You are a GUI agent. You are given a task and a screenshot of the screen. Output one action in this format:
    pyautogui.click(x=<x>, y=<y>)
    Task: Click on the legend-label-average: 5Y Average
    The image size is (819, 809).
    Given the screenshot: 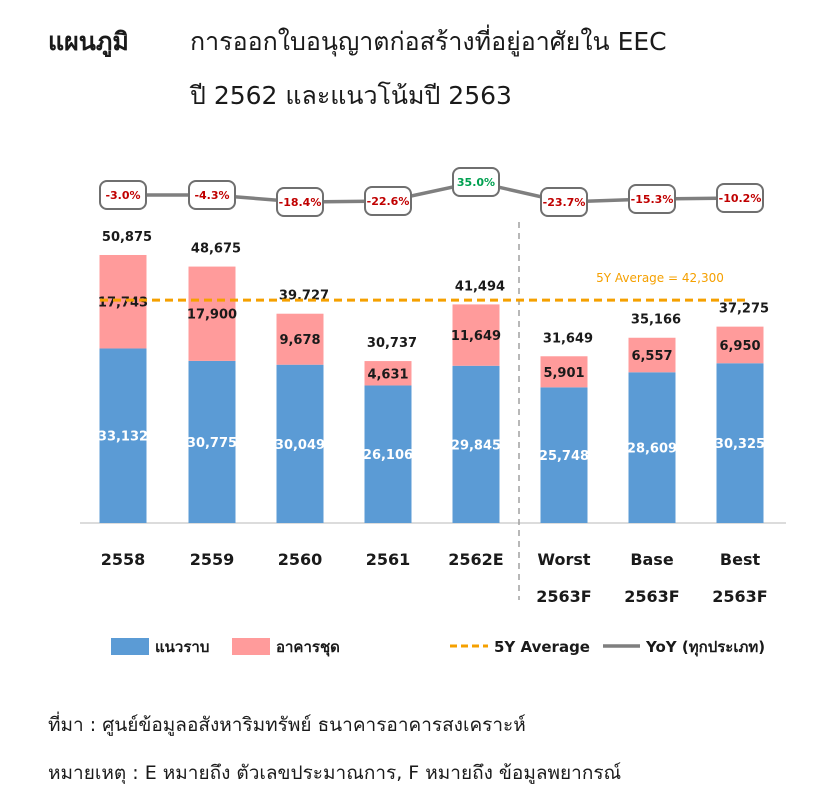 What is the action you would take?
    pyautogui.click(x=542, y=647)
    